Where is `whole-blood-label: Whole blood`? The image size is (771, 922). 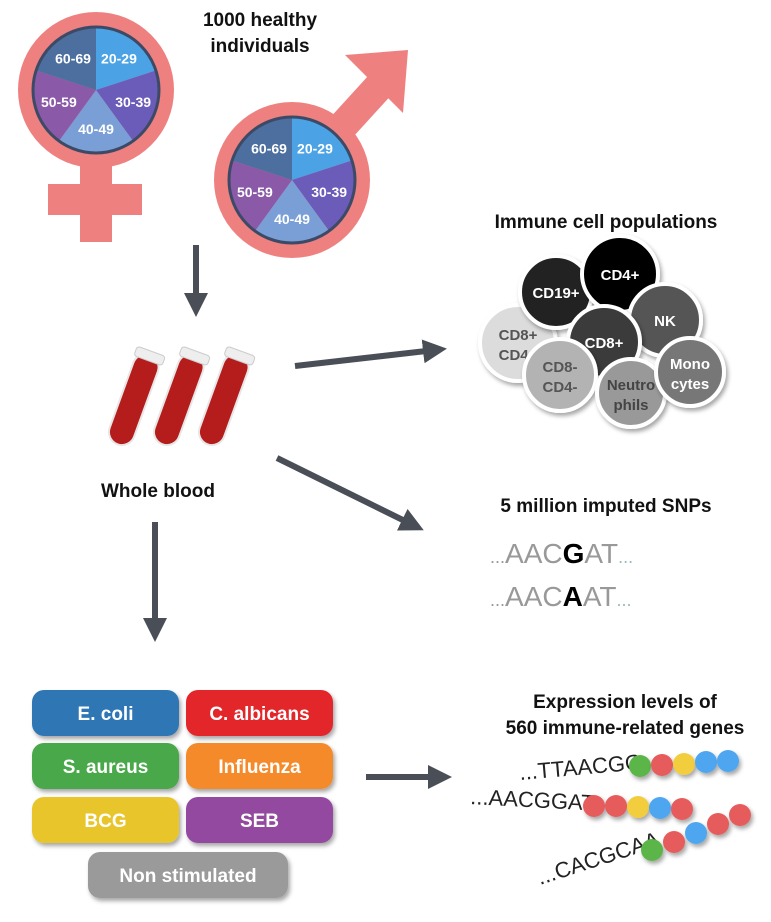 whole-blood-label: Whole blood is located at coordinates (158, 491).